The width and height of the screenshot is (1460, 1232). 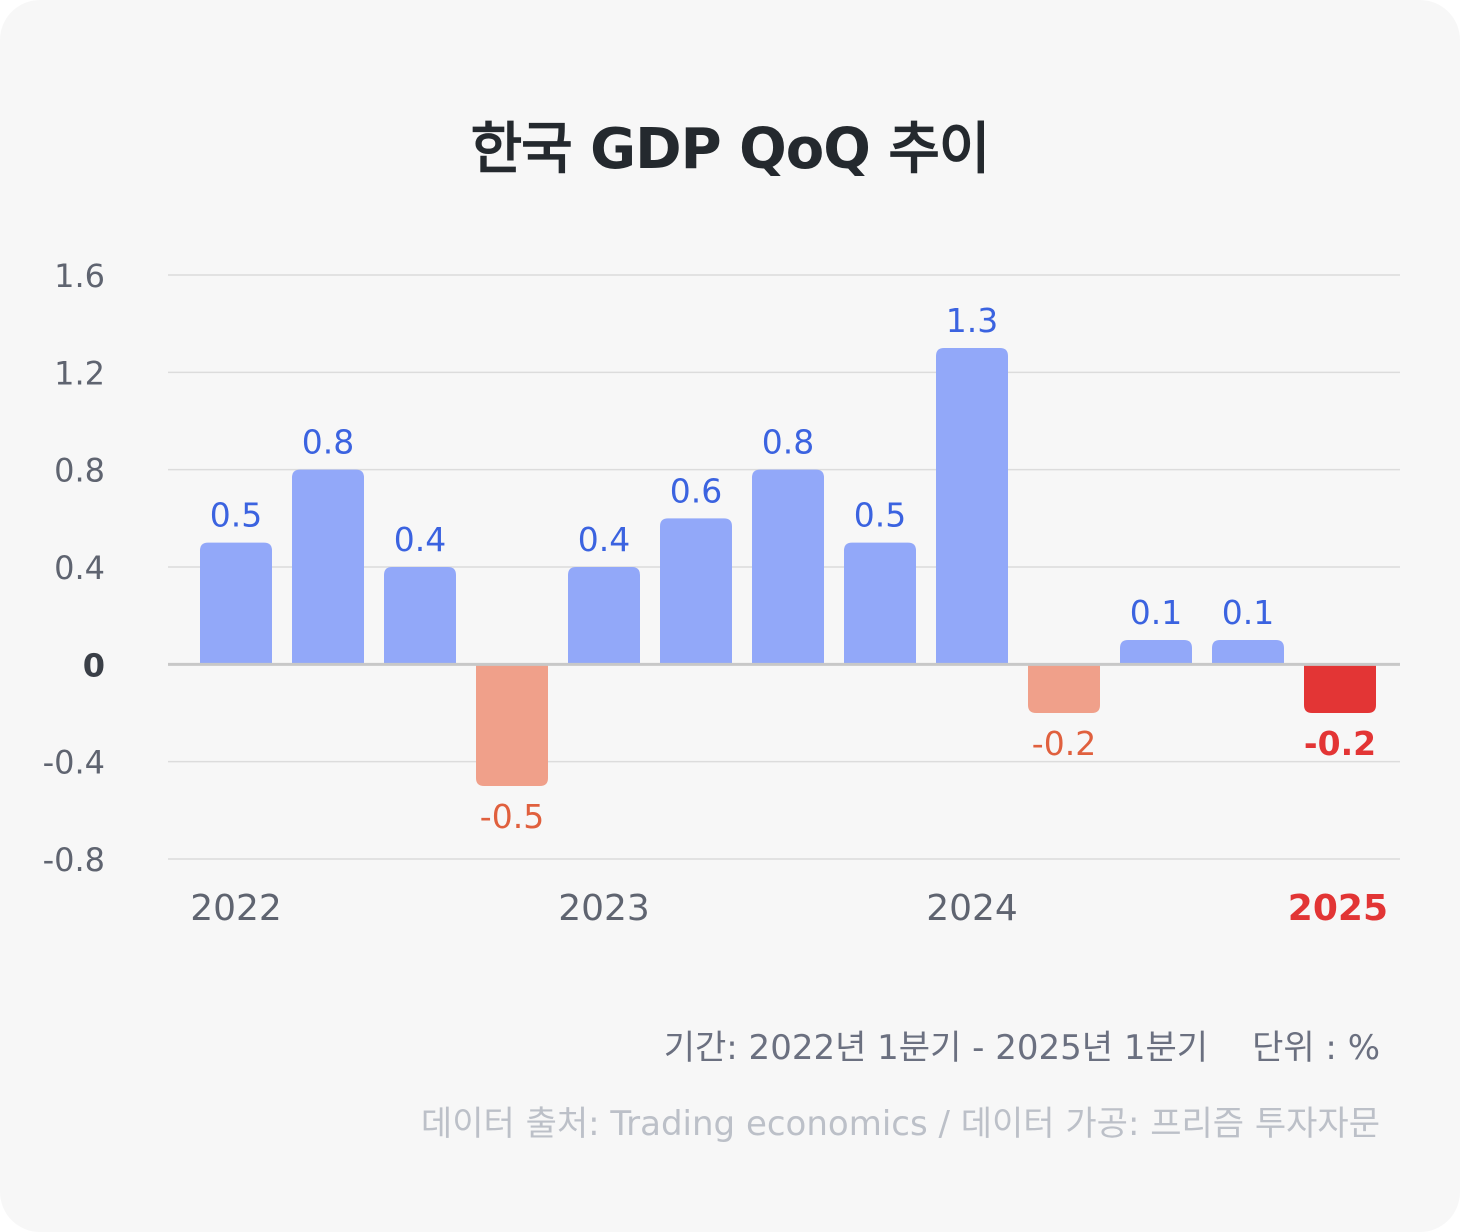 I want to click on year-label: 2022, so click(x=236, y=908).